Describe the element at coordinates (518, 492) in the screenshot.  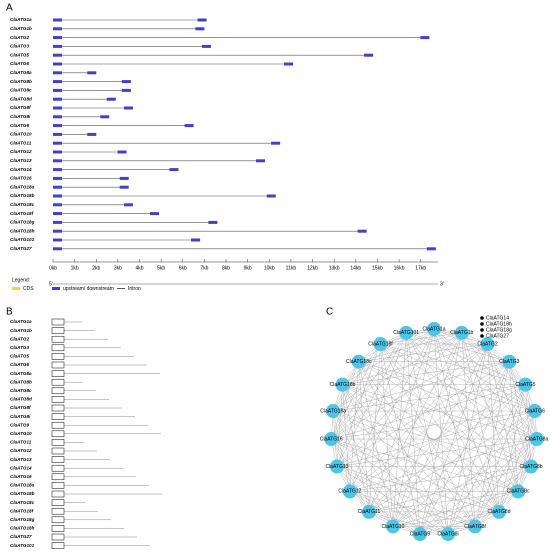
I see `node-label: ClaATG8c` at that location.